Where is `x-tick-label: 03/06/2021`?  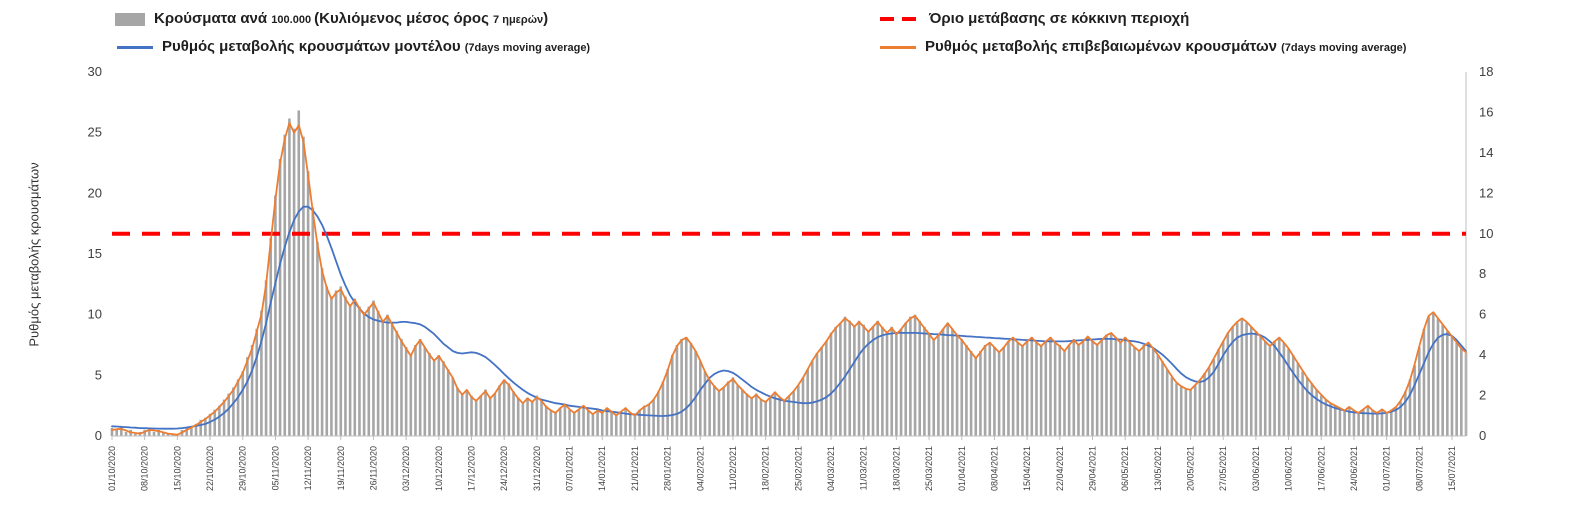
x-tick-label: 03/06/2021 is located at coordinates (1256, 468).